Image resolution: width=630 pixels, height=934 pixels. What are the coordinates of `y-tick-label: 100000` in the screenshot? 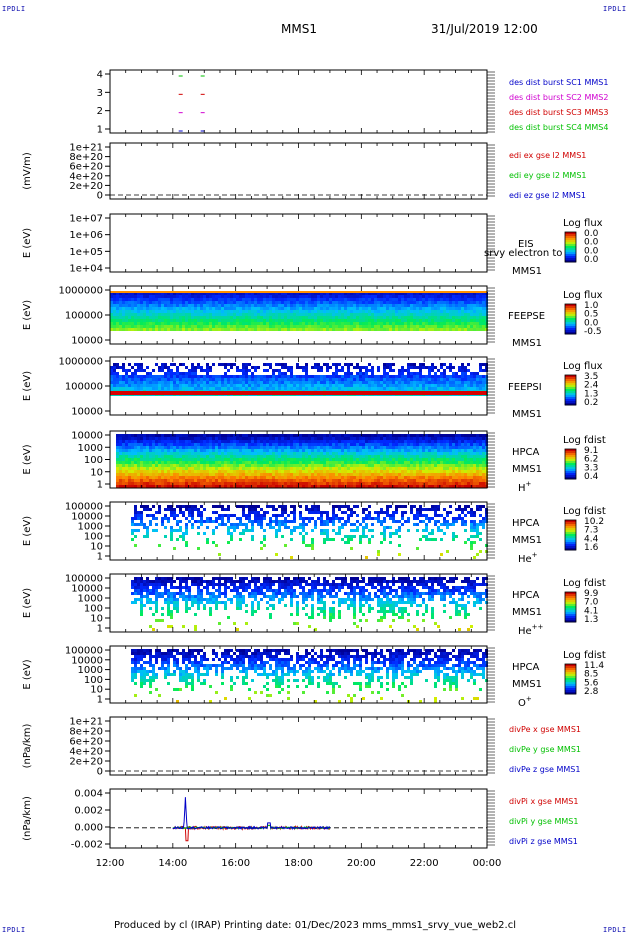 It's located at (84, 387).